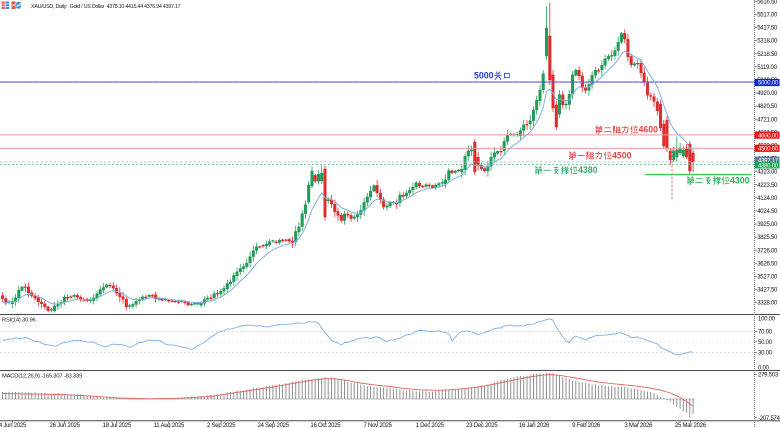  I want to click on svg-text: 16 Jan 2026, so click(534, 425).